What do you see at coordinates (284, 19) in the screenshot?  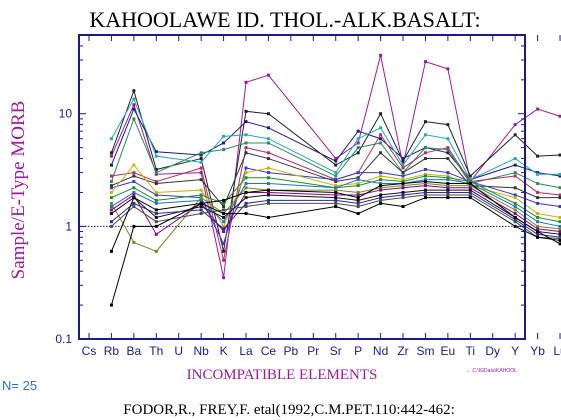 I see `chart-title: KAHOOLAWE ID. THOL.-ALK.BASALT:` at bounding box center [284, 19].